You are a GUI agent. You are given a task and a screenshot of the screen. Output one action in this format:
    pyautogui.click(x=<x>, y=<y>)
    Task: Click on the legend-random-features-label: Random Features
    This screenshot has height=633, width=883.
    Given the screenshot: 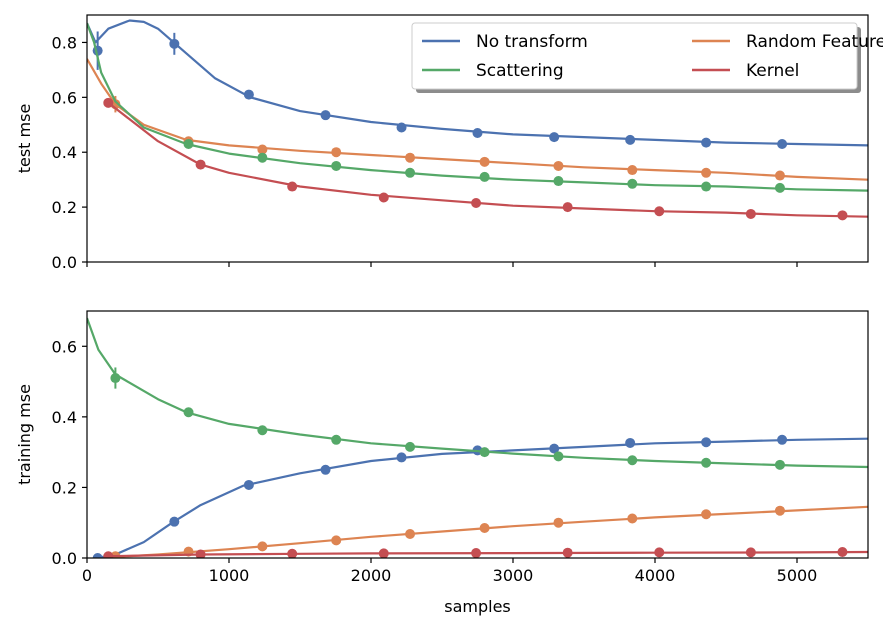 What is the action you would take?
    pyautogui.click(x=814, y=42)
    